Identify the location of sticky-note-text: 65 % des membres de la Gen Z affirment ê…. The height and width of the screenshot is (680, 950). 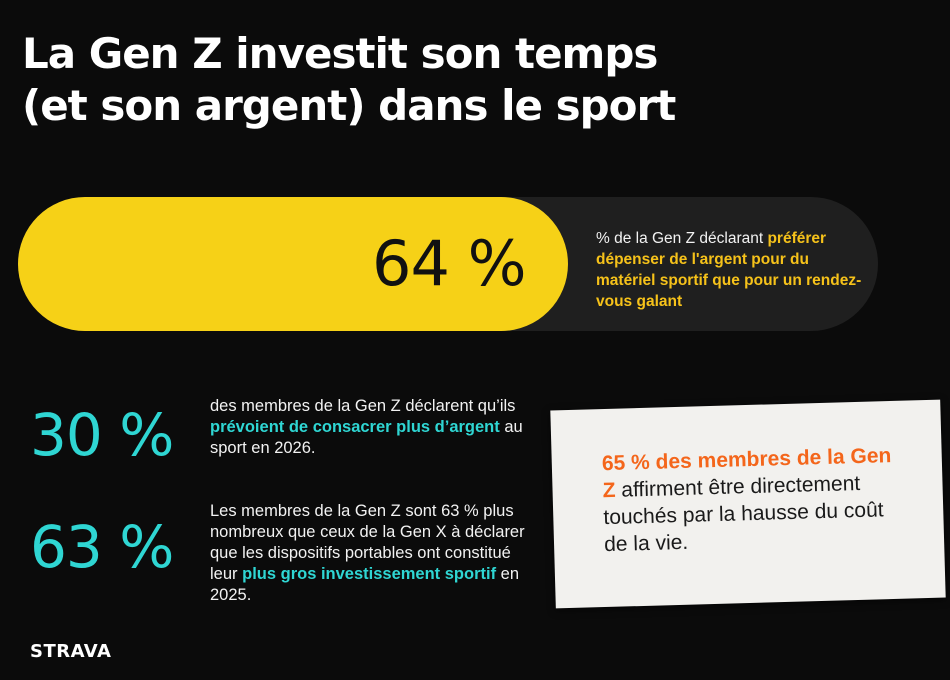
(753, 500).